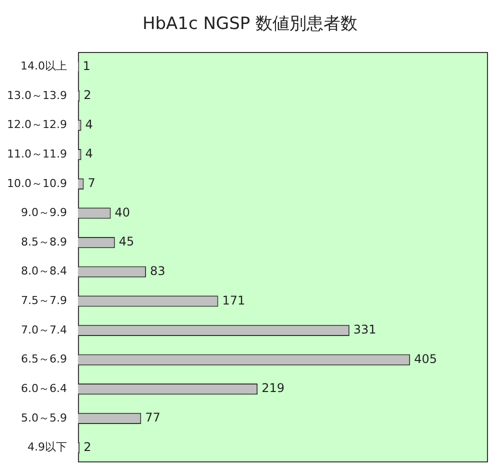 This screenshot has height=472, width=500. I want to click on data-label: 7, so click(92, 183).